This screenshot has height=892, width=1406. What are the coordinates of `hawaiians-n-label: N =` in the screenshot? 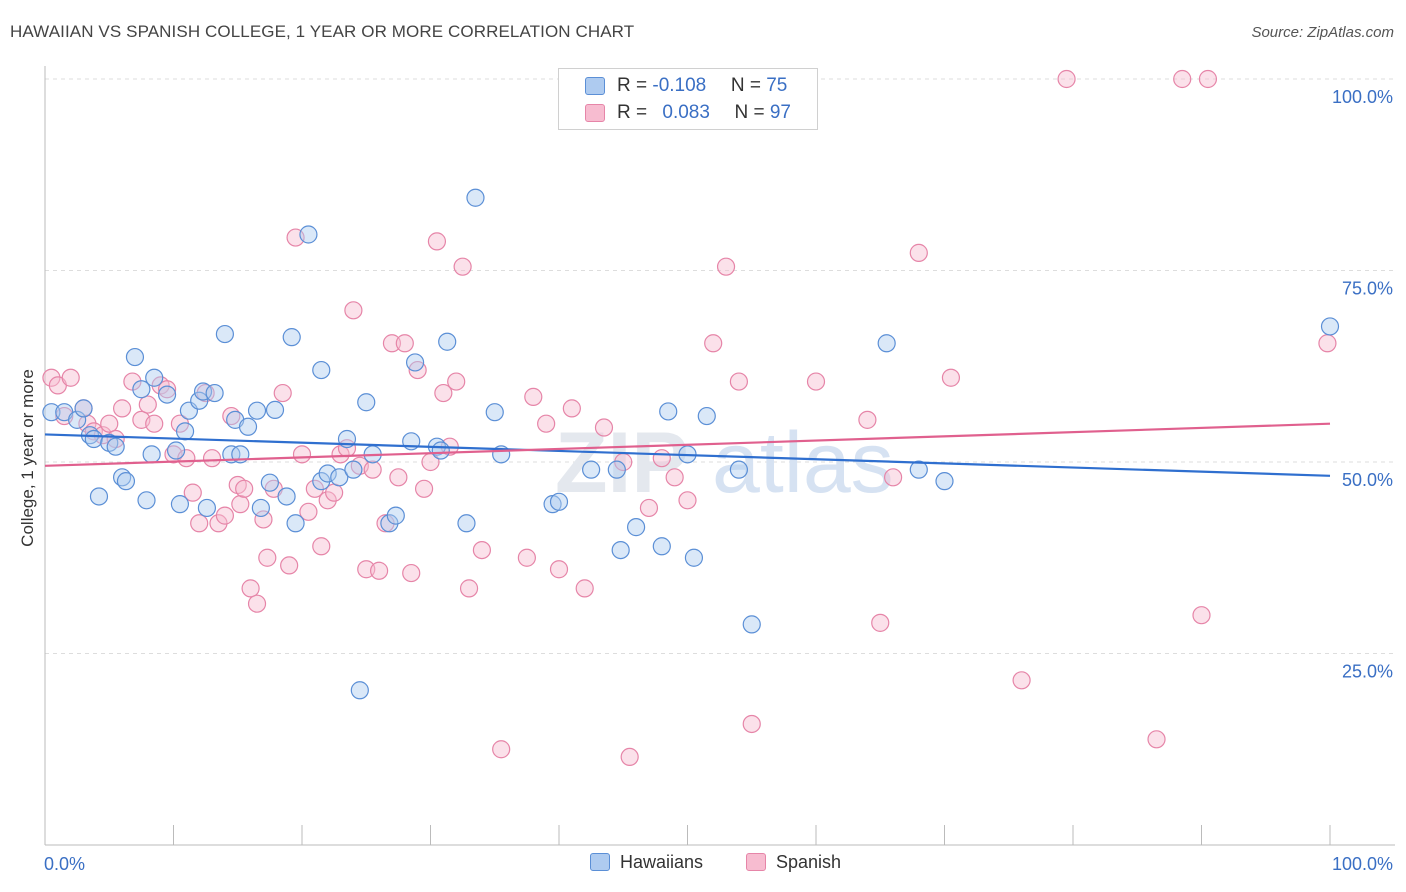 It's located at (748, 85).